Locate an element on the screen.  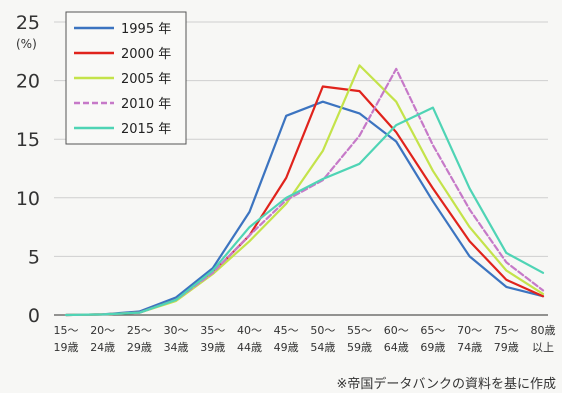
y-tick-label: 5 is located at coordinates (34, 257).